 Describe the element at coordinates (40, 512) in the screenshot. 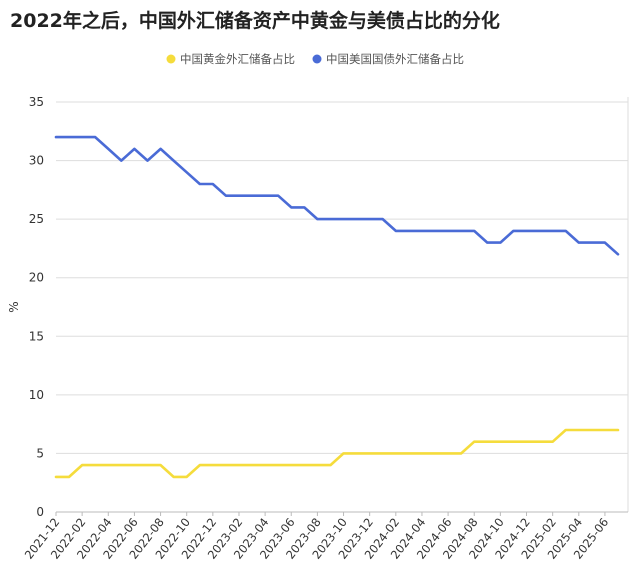

I see `y-tick-label: 0` at that location.